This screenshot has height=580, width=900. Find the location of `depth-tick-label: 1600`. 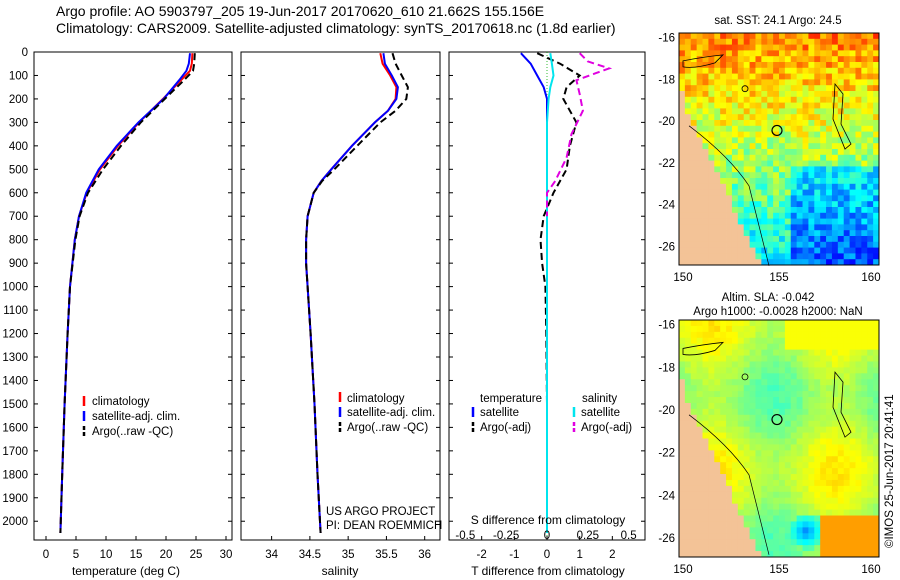

depth-tick-label: 1600 is located at coordinates (15, 428).